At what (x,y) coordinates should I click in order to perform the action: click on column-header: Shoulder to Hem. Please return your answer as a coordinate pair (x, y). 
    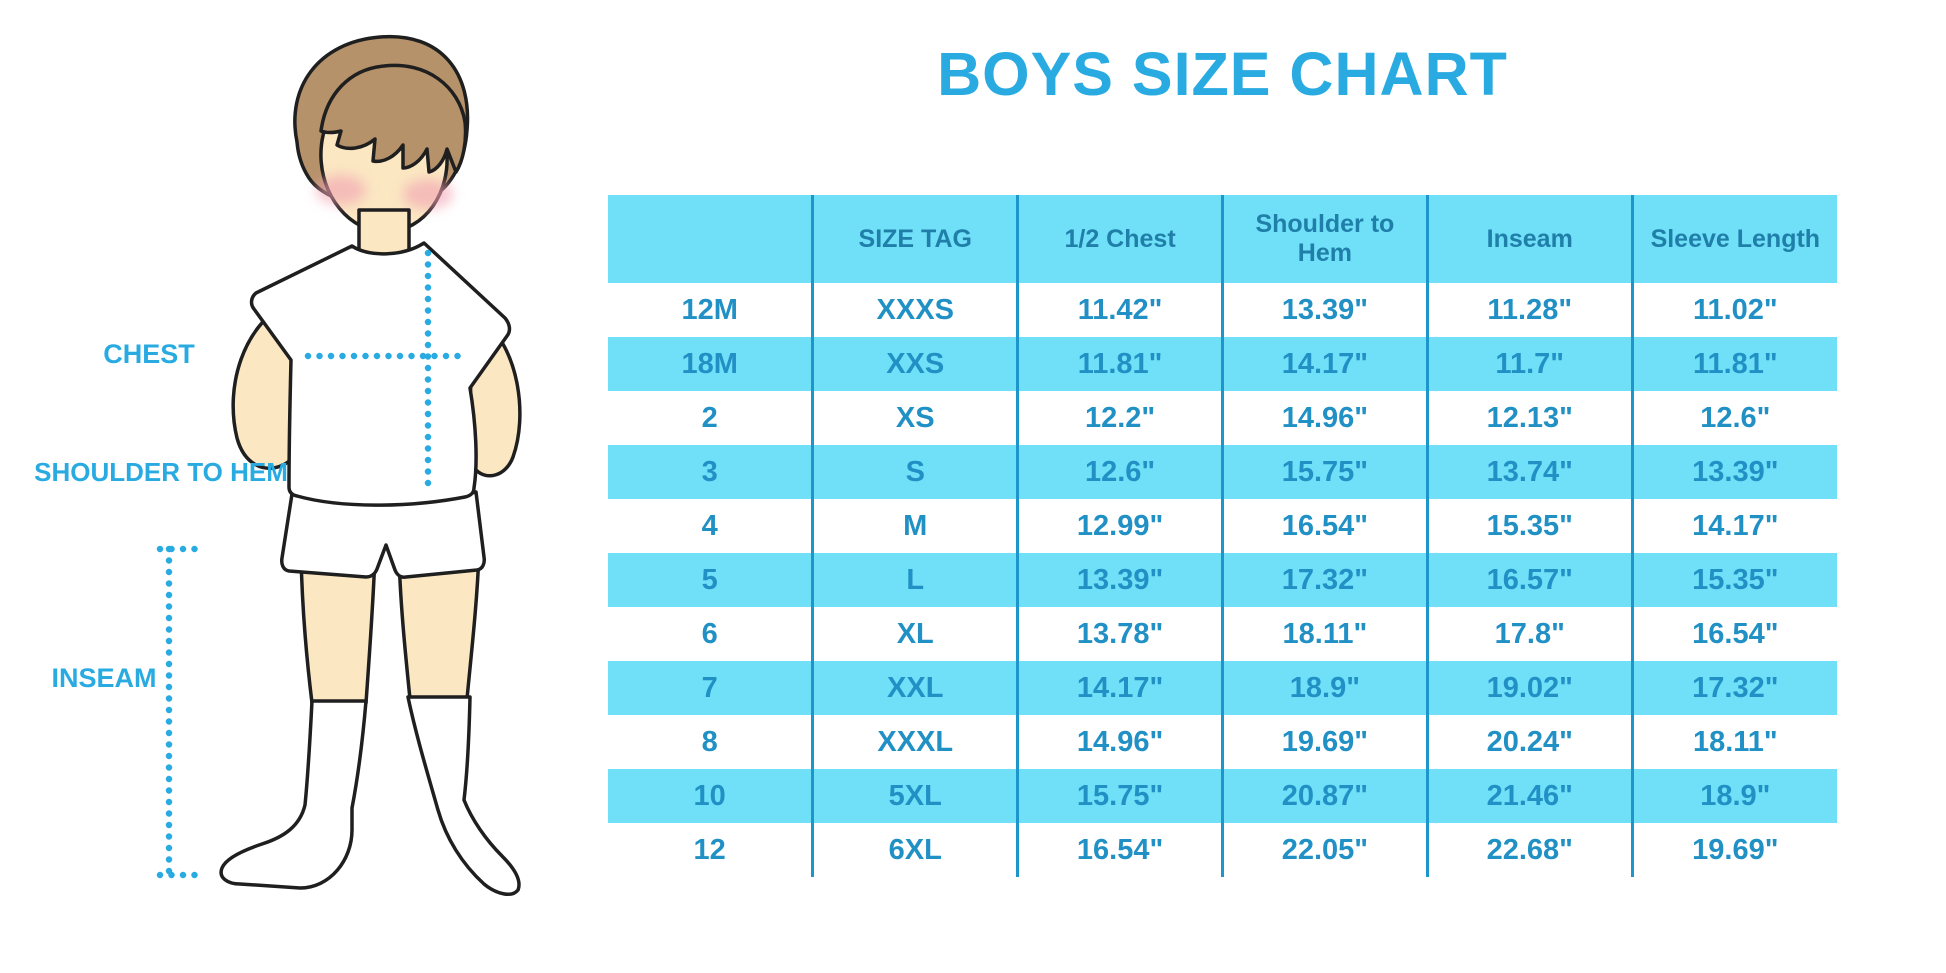
    Looking at the image, I should click on (1324, 239).